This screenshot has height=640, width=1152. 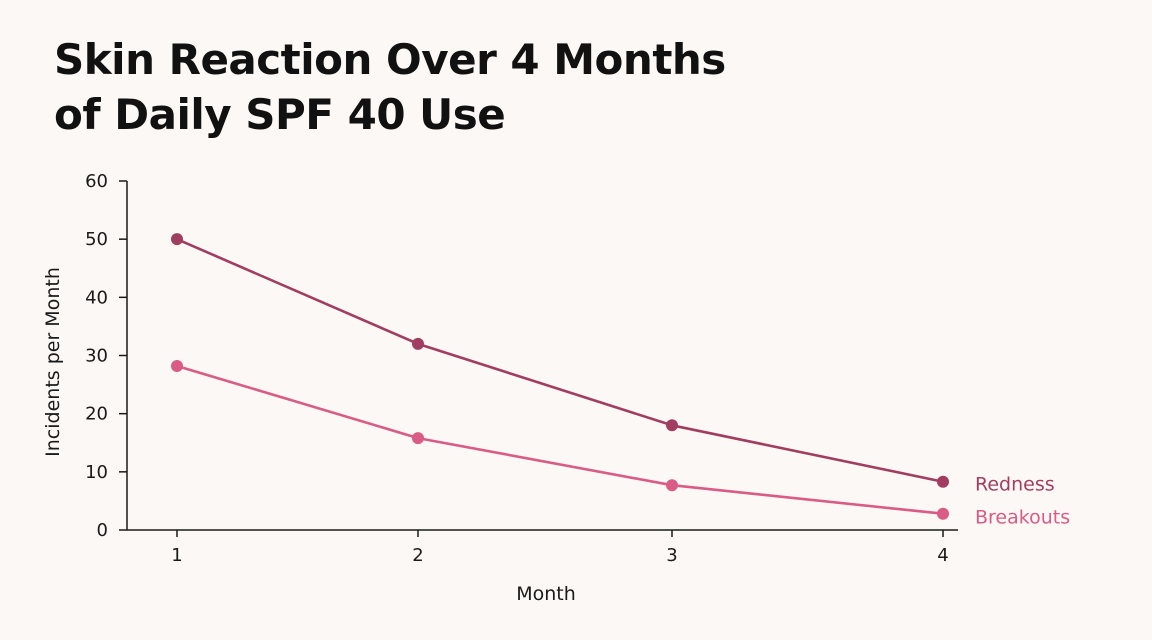 I want to click on y-ticks: 0 10 20 30 40 50 60, so click(x=106, y=356).